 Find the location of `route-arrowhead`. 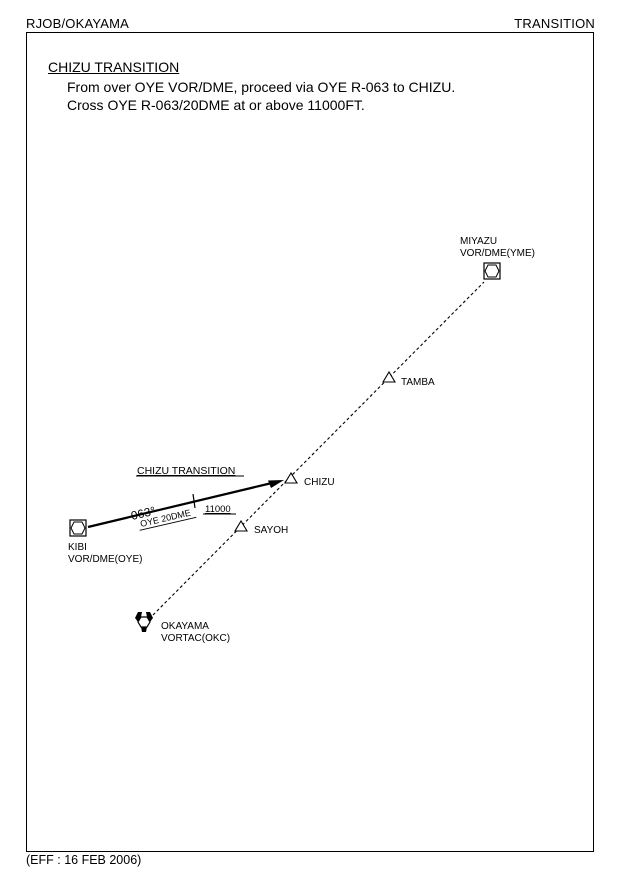

route-arrowhead is located at coordinates (276, 484).